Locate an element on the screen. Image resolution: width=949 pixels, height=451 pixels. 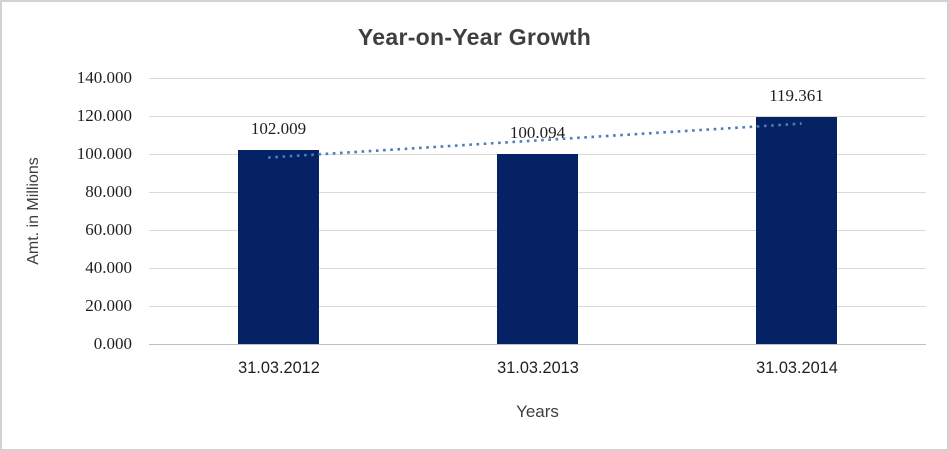
y-tick-label: 40.000 is located at coordinates (108, 267).